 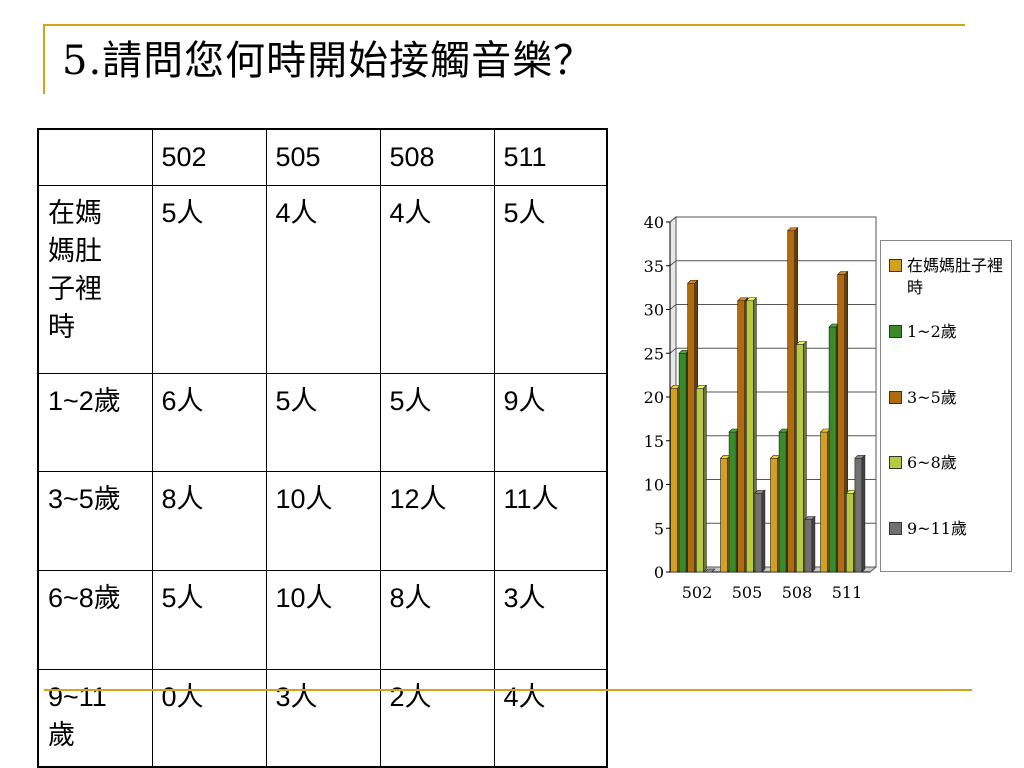 I want to click on header-cell-508: 508, so click(x=437, y=157).